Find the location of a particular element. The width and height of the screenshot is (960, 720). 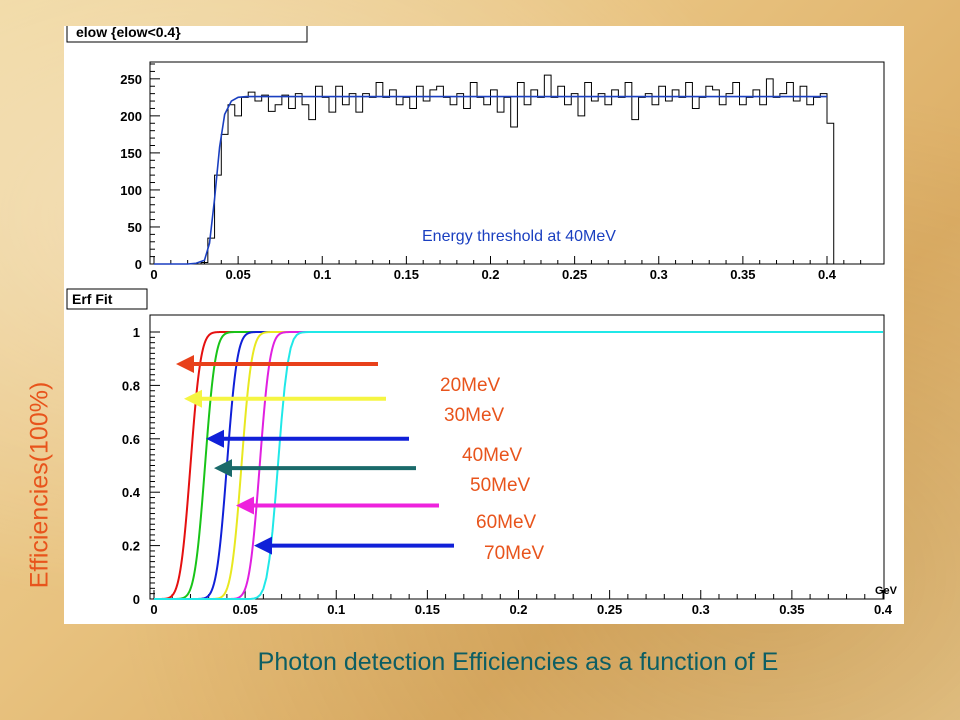

efficiency-axis-label: Efficiencies(100%) is located at coordinates (39, 485).